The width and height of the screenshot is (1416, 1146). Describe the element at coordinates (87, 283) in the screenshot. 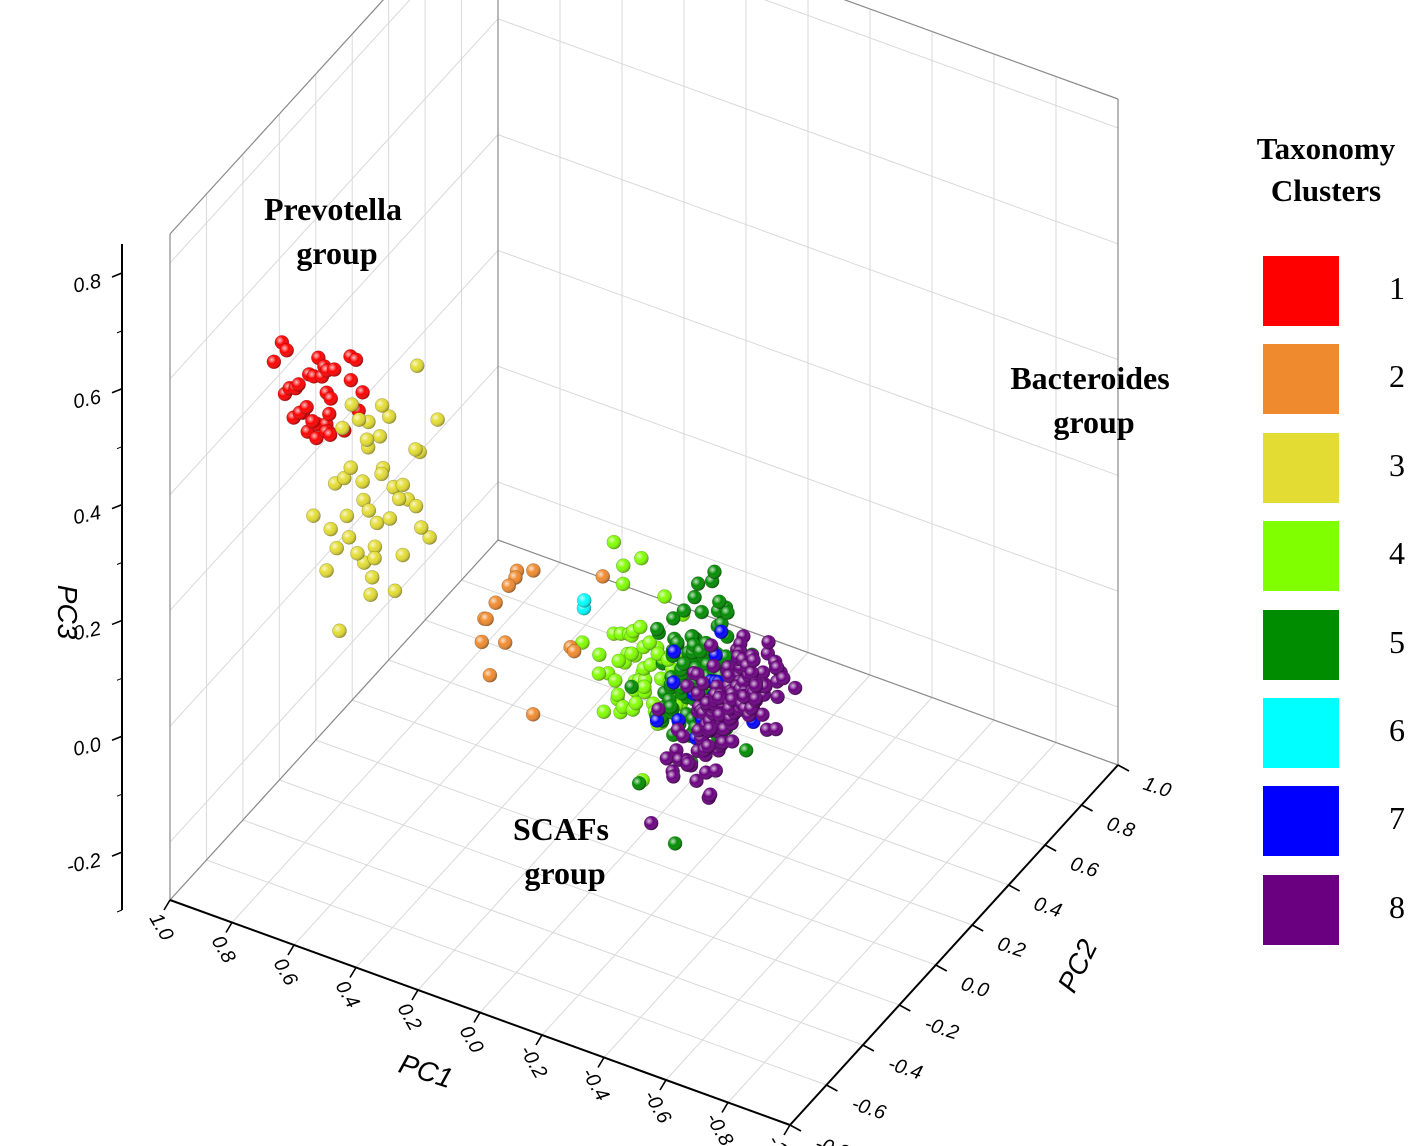

I see `pc3-tick-label: 0.8` at that location.